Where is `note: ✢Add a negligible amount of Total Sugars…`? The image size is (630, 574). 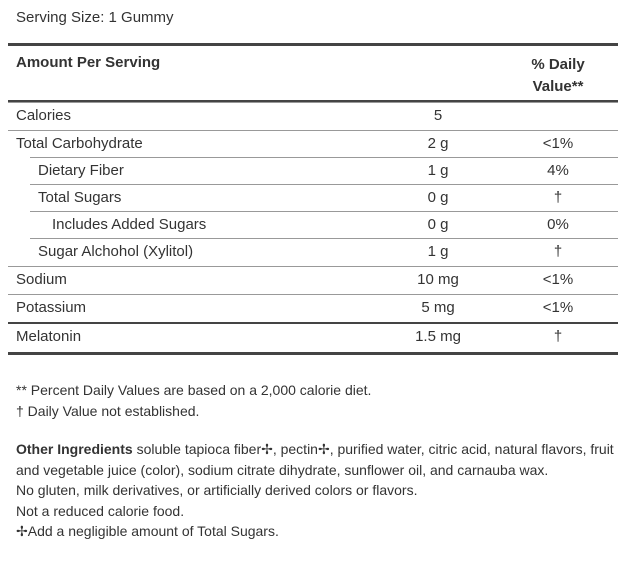 note: ✢Add a negligible amount of Total Sugars… is located at coordinates (147, 531).